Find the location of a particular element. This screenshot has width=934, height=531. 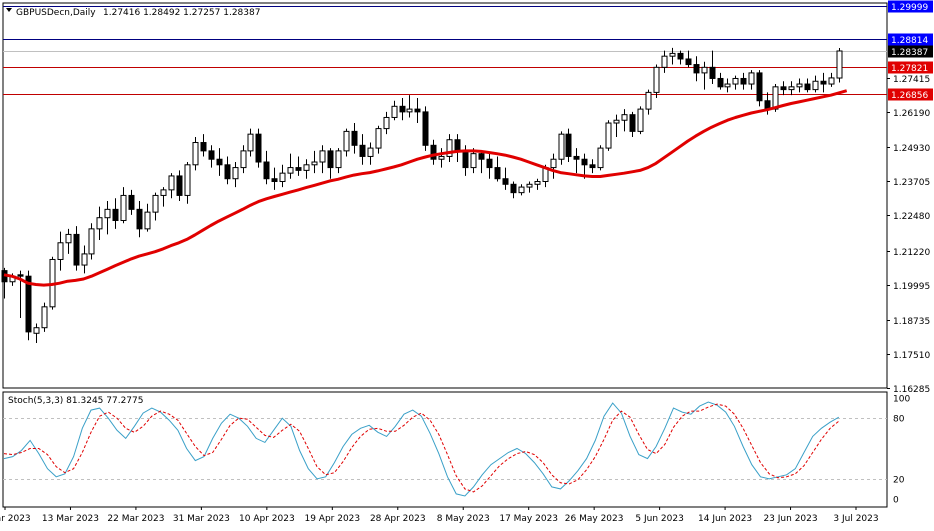

x-tick-label: 31 Mar 2023 is located at coordinates (201, 519).